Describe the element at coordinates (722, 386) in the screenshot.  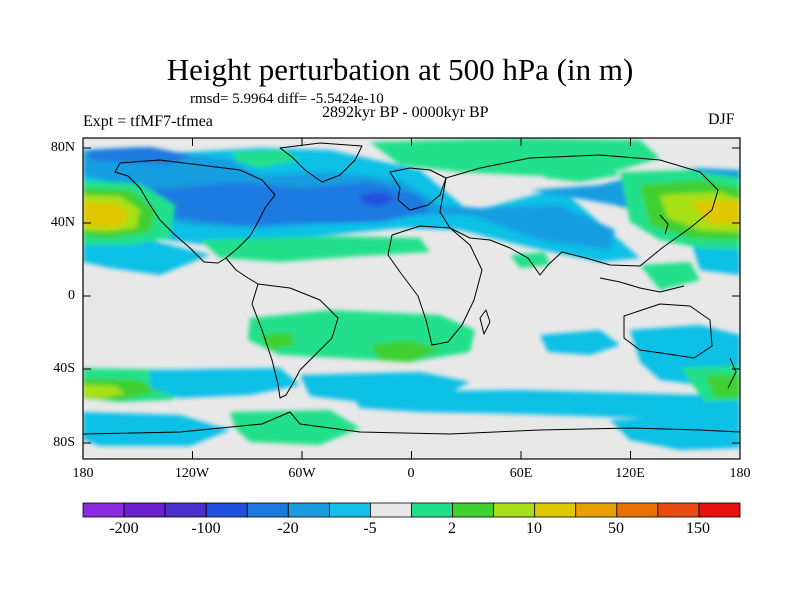
I see `field-nz-green-core` at that location.